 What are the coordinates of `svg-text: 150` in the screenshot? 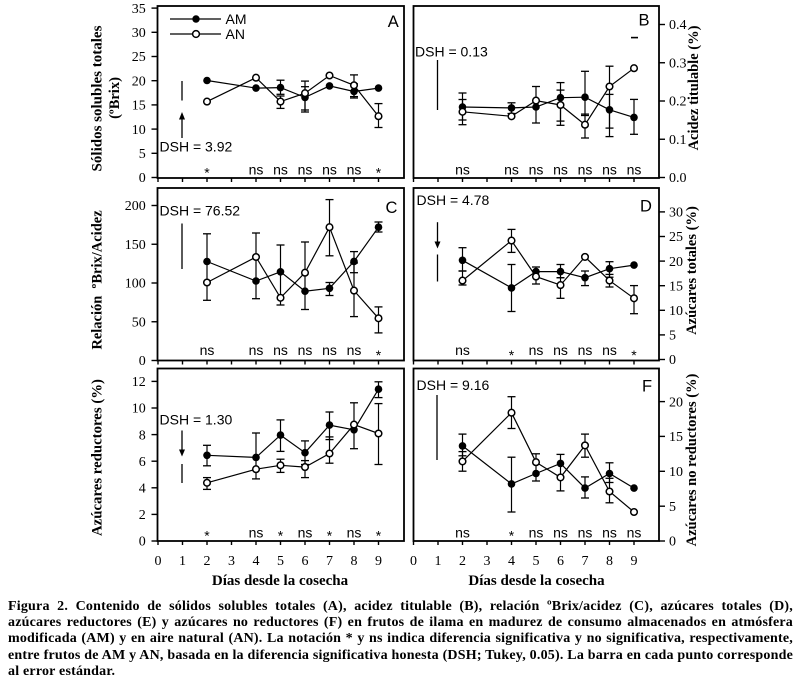 It's located at (135, 245).